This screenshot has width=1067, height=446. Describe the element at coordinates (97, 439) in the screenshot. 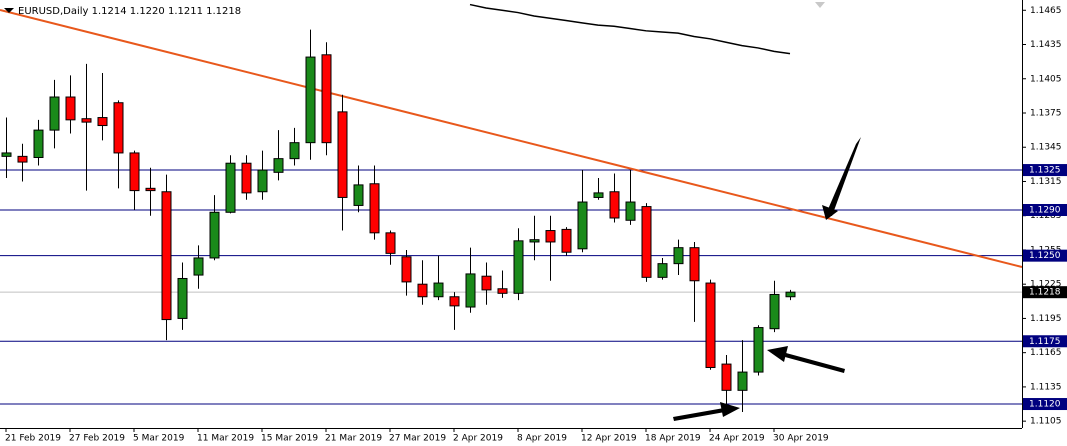

I see `x-tick-label: 27 Feb 2019` at that location.